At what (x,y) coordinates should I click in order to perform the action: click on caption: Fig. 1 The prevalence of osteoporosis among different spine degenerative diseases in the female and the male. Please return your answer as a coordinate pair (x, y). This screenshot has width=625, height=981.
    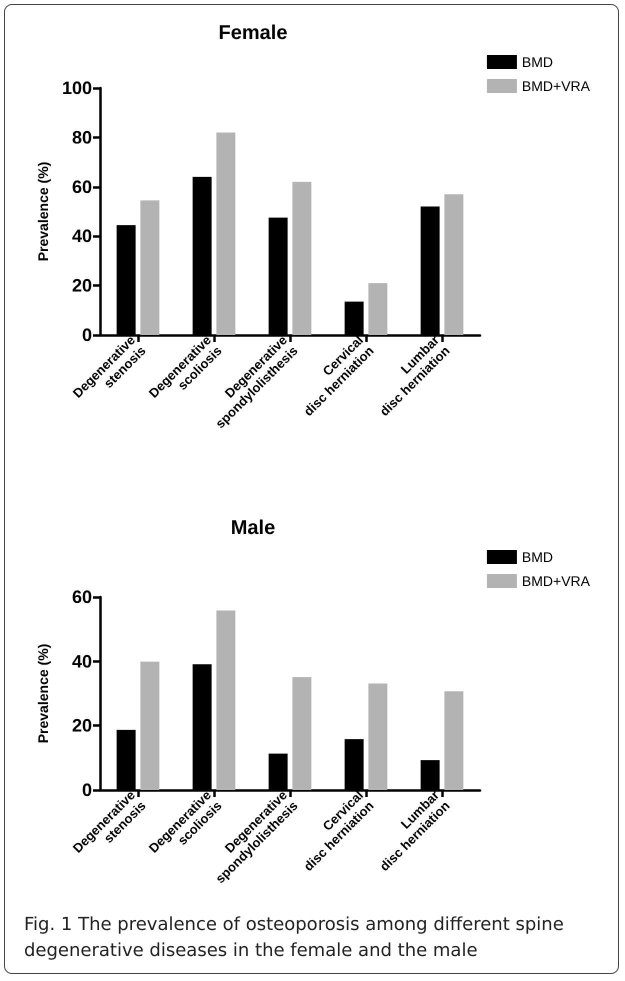
    Looking at the image, I should click on (294, 938).